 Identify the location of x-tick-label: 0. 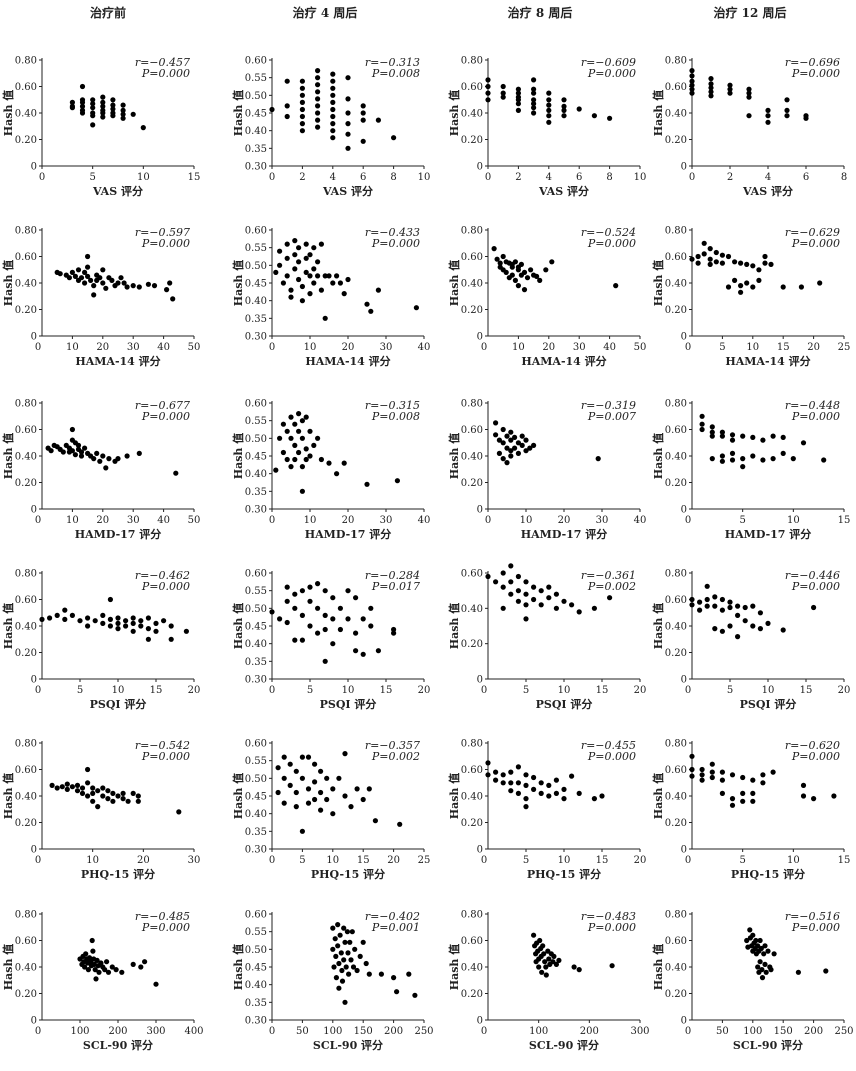
(692, 177).